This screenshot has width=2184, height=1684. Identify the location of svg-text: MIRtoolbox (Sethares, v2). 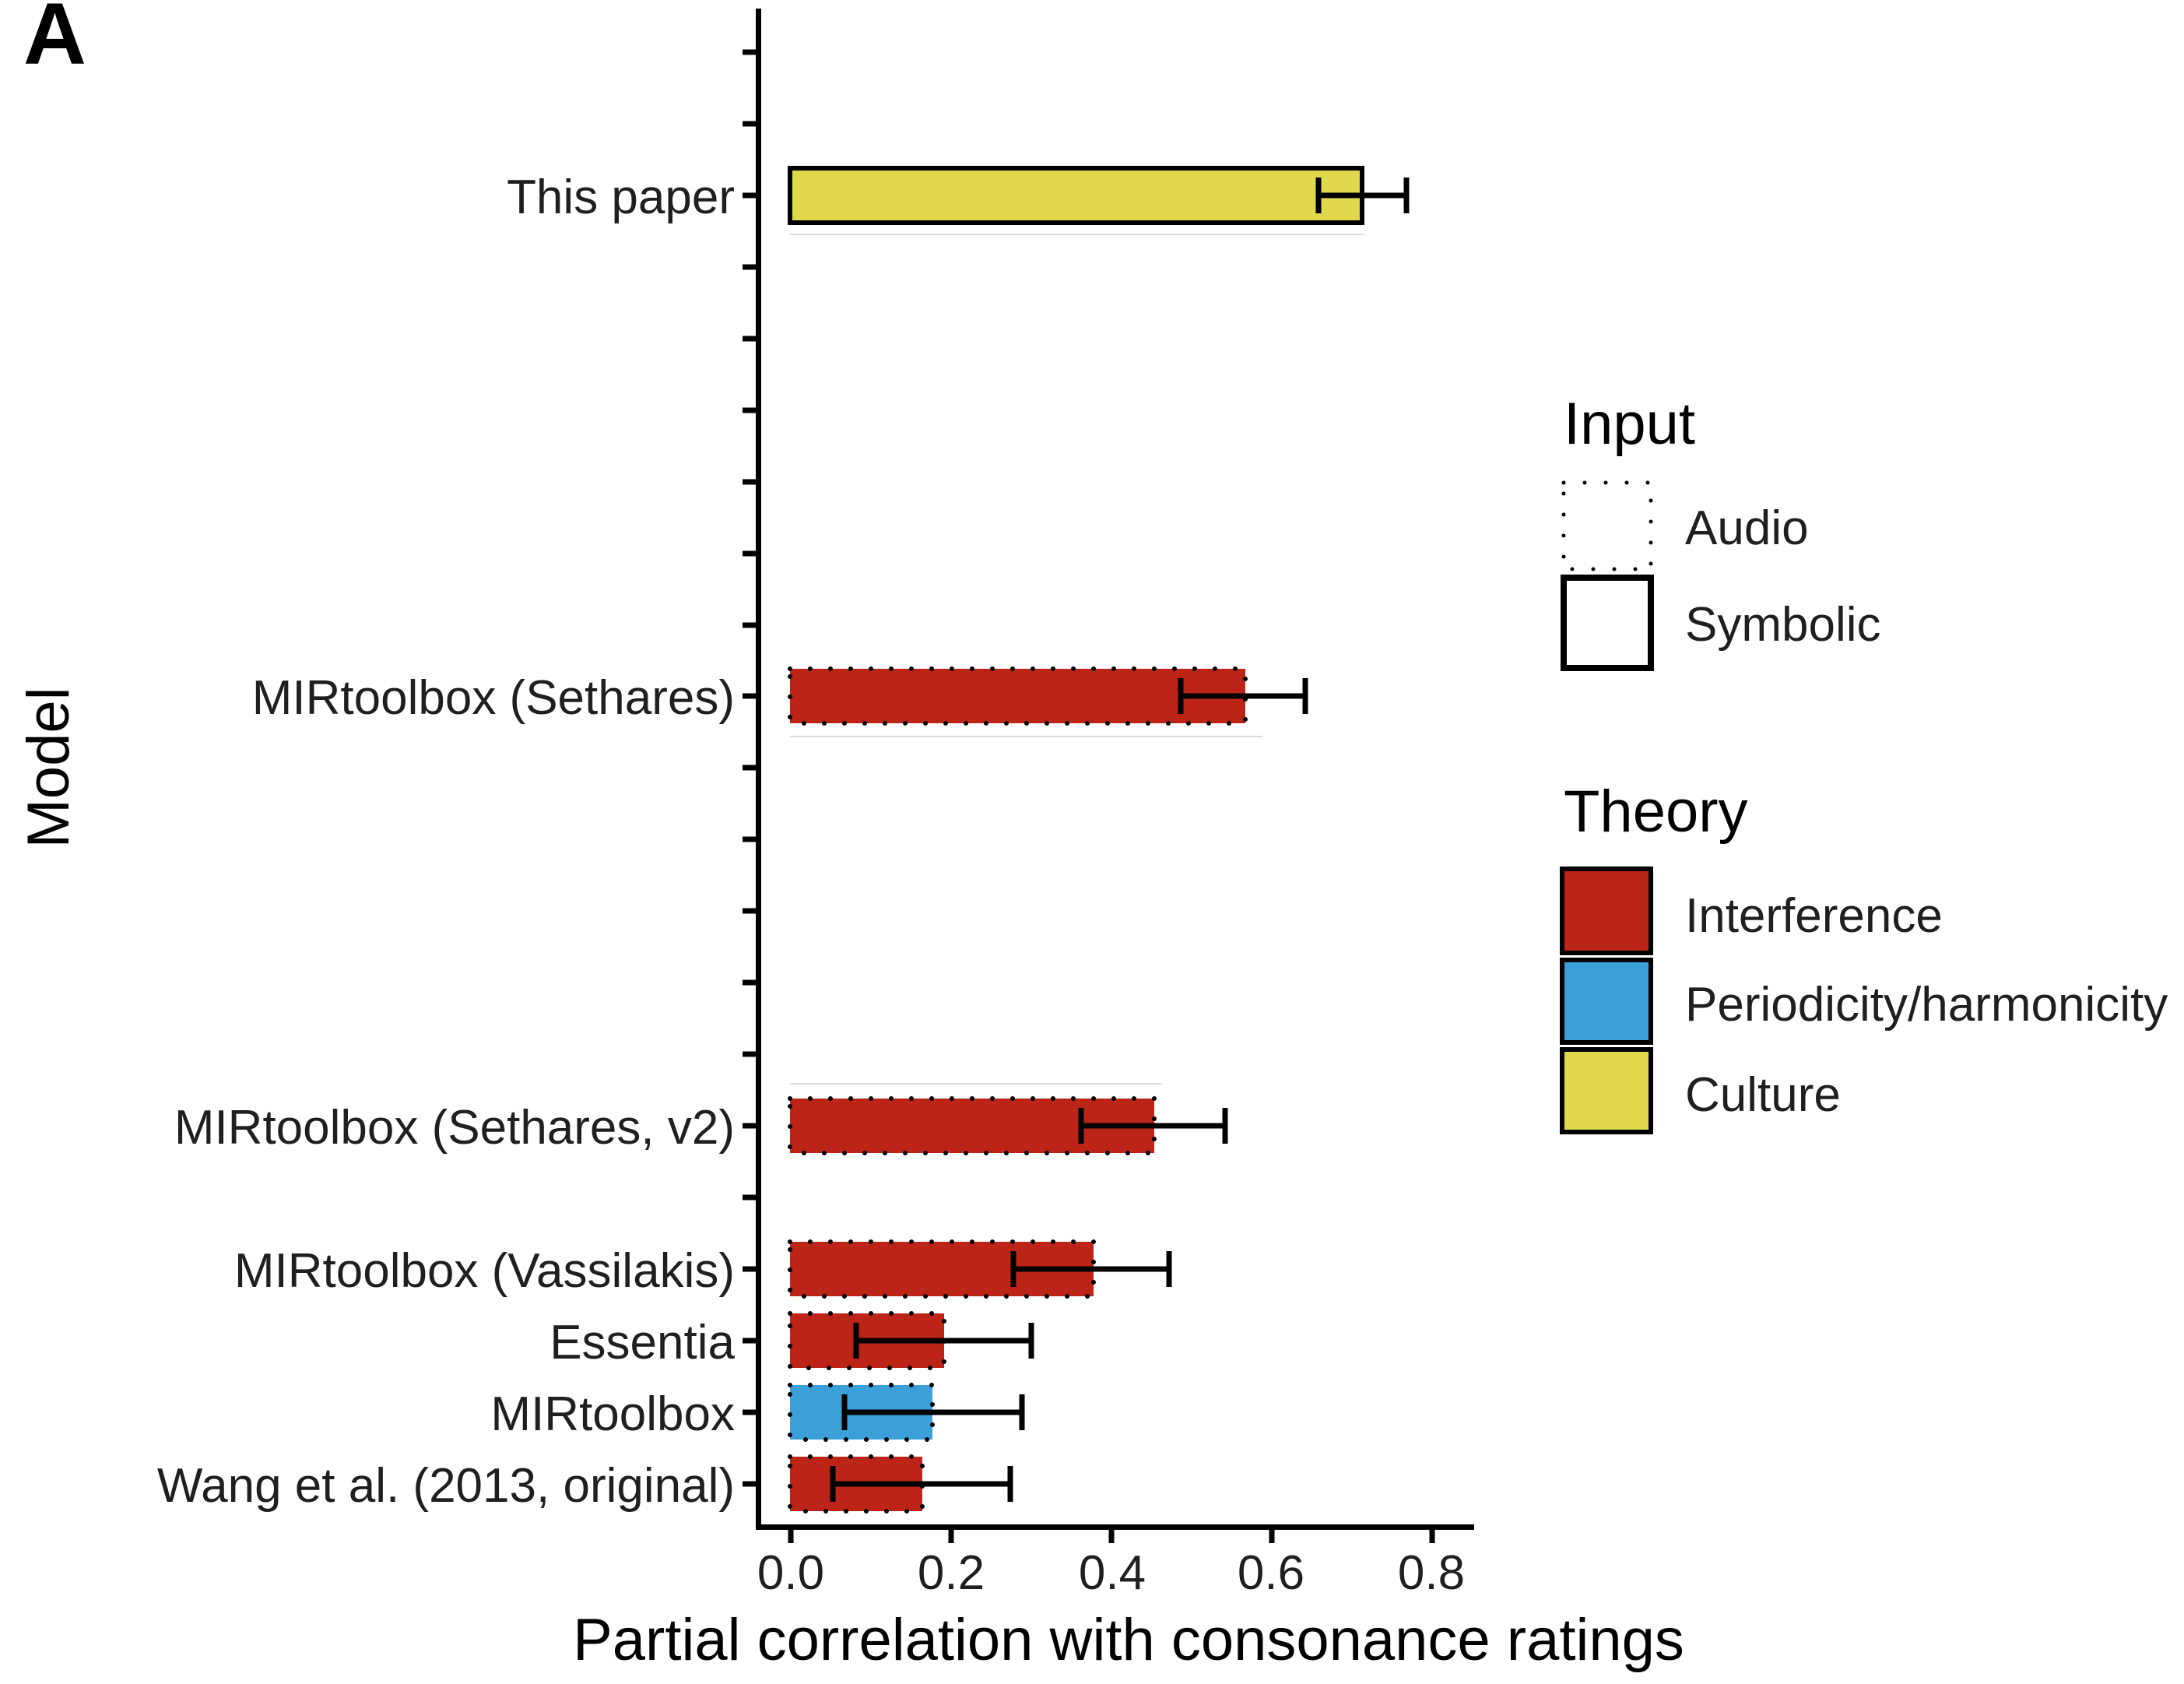
(455, 1128).